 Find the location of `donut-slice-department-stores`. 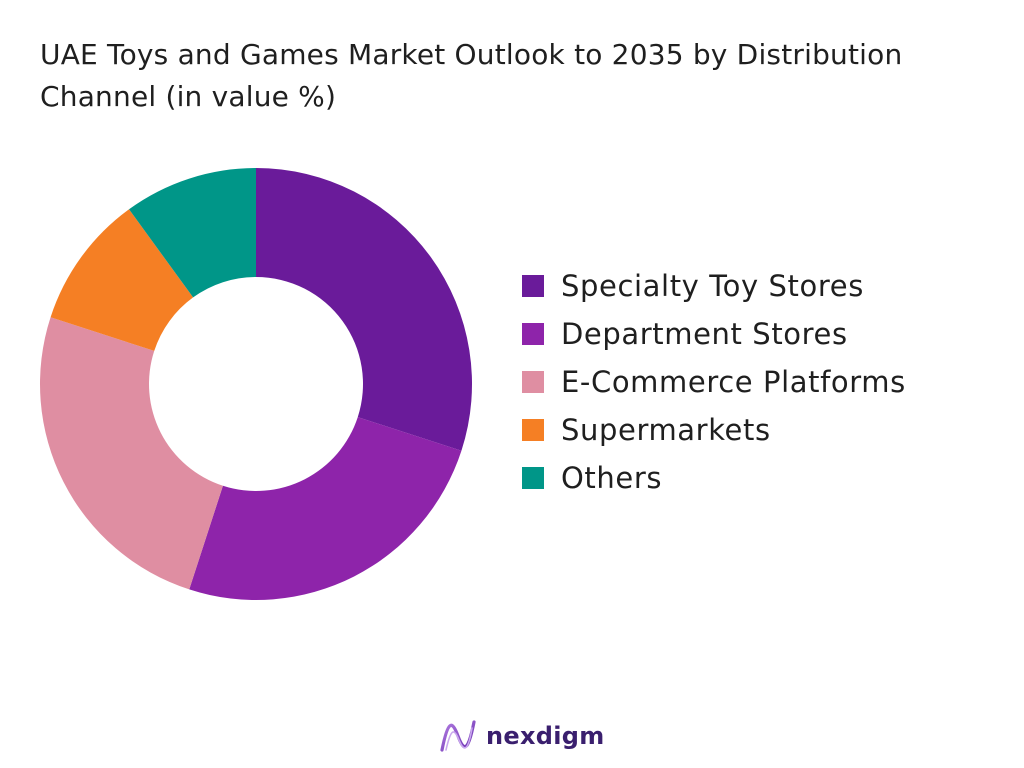

donut-slice-department-stores is located at coordinates (325, 508).